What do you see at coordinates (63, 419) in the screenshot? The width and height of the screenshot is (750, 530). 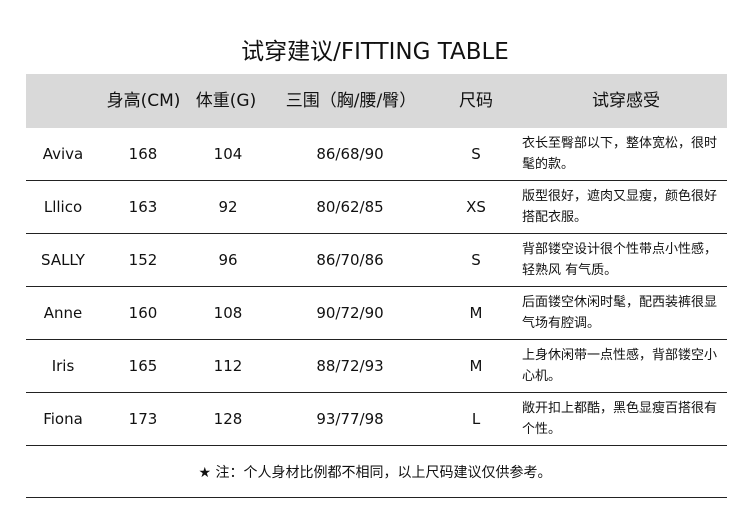 I see `cell-name: Fiona` at bounding box center [63, 419].